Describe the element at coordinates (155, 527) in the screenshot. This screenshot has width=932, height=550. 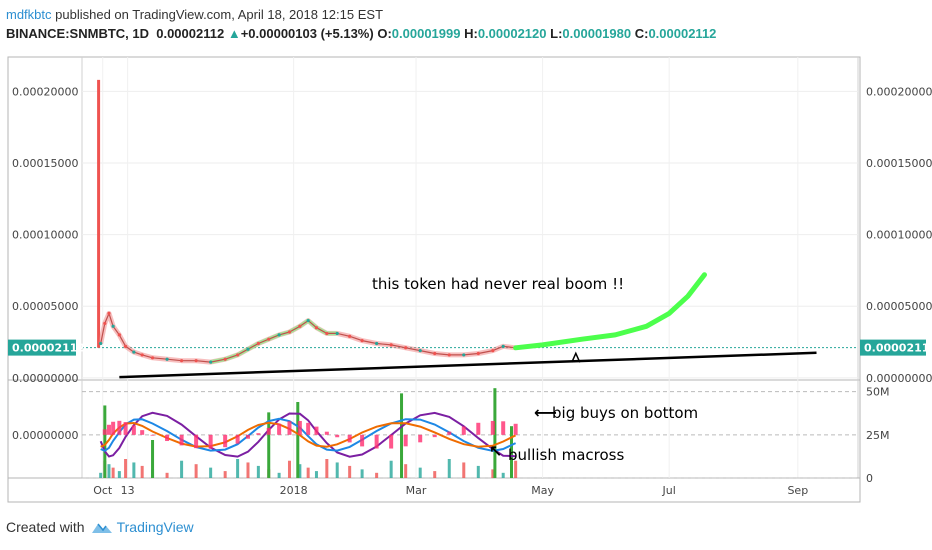
I see `tradingview-brand-link: TradingView` at that location.